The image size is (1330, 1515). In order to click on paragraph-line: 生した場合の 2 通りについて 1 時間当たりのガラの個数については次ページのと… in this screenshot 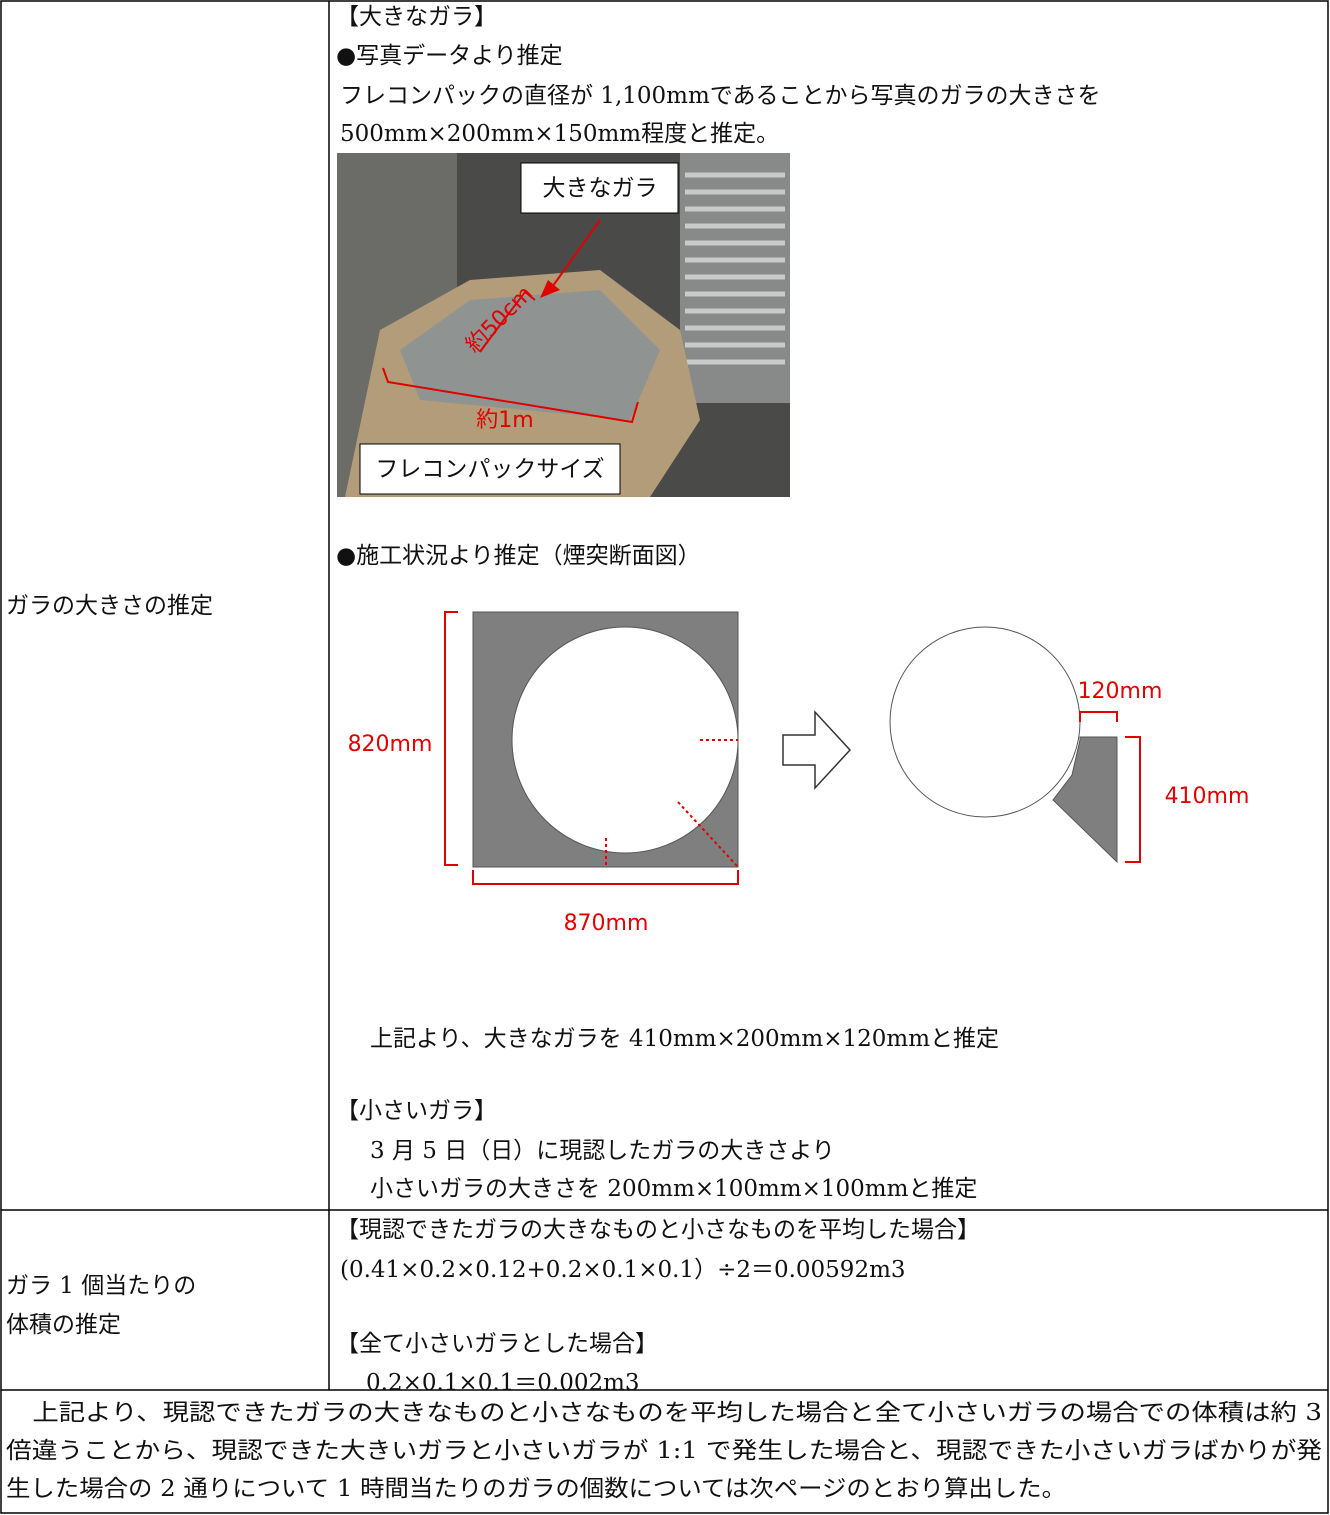, I will do `click(536, 1489)`.